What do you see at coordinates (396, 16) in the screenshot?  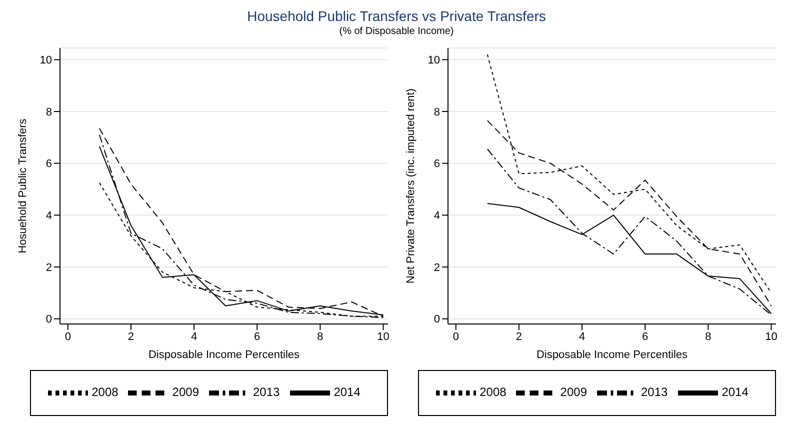 I see `chart-title: Household Public Transfers vs Private Transfers` at bounding box center [396, 16].